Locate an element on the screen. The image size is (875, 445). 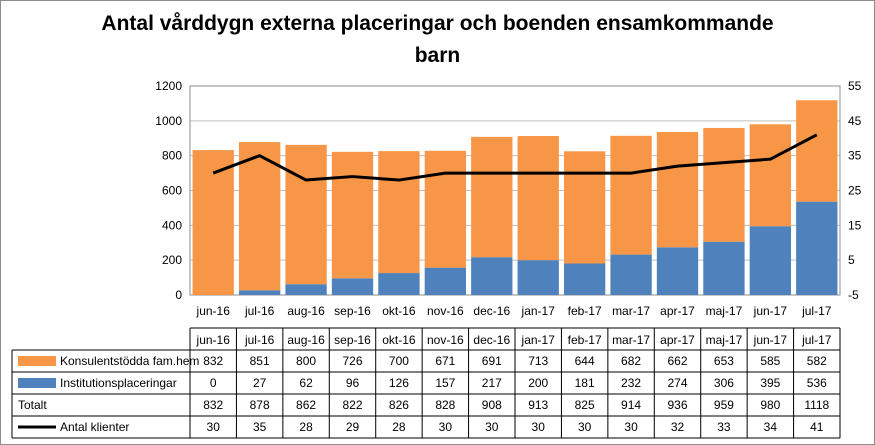
table-cell-institutionsplaceringar: 200 is located at coordinates (538, 383).